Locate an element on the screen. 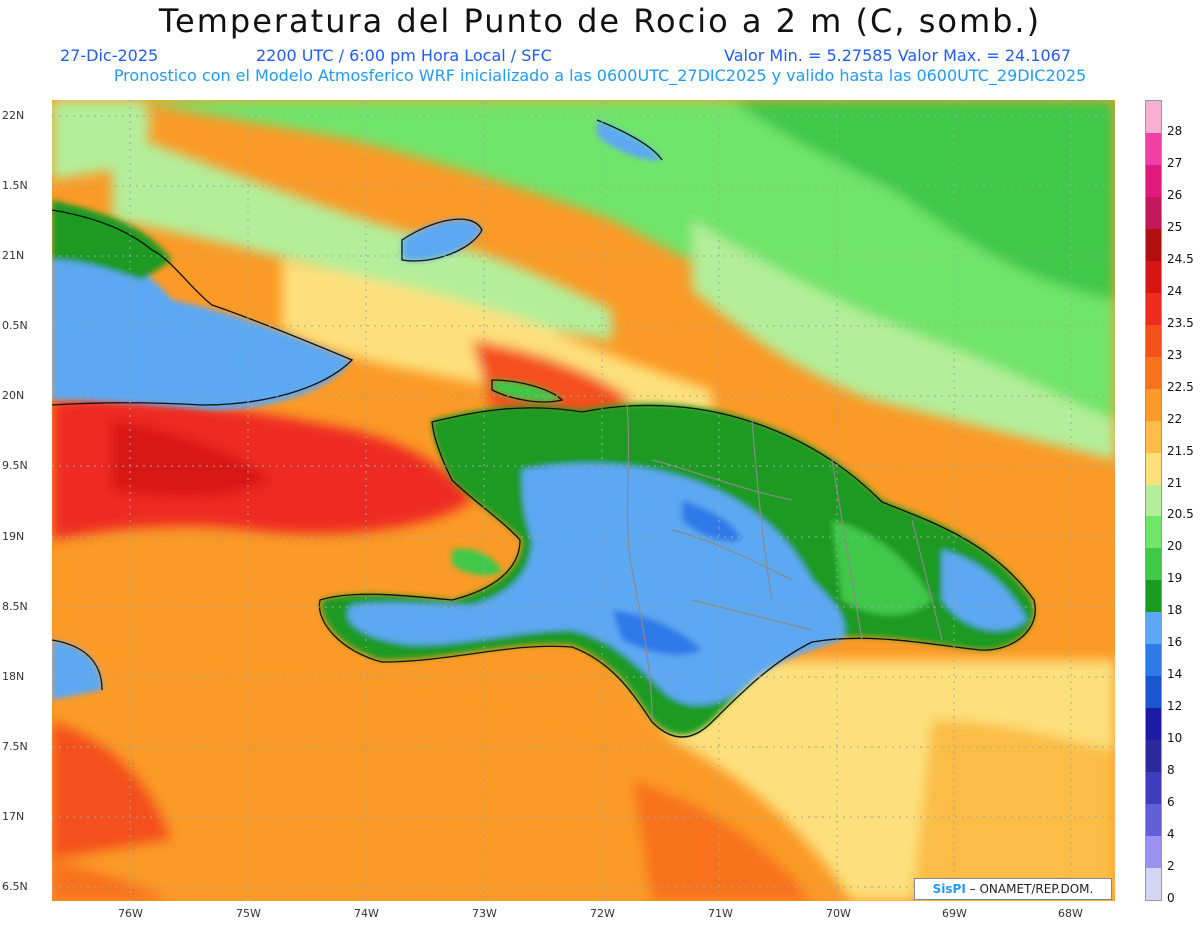 This screenshot has width=1200, height=927. legend-label: 22 is located at coordinates (1175, 418).